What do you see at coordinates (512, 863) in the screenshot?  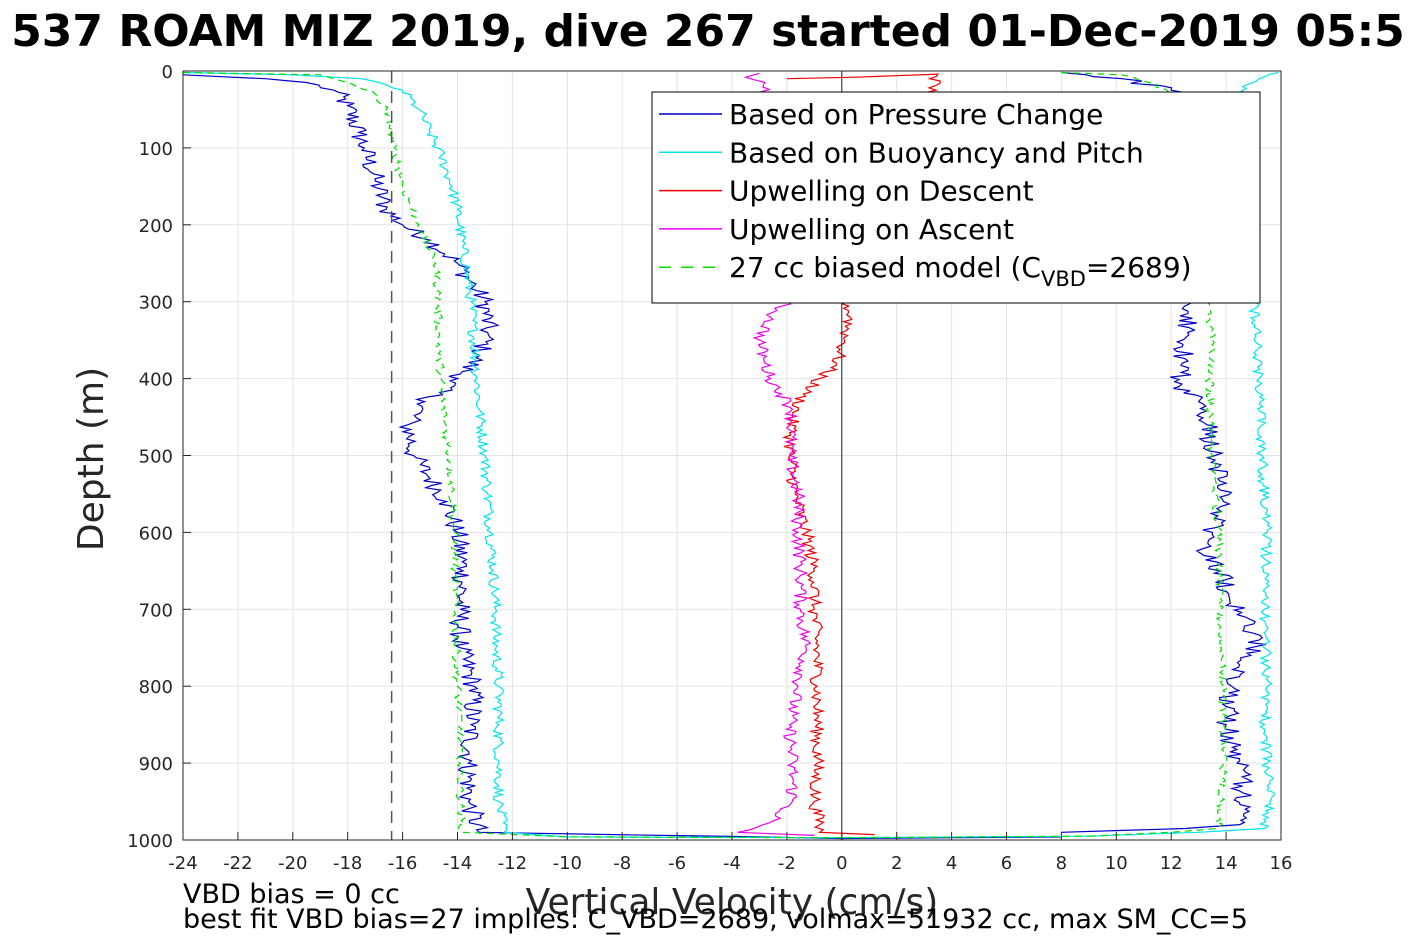 I see `x-tick-label: -12` at bounding box center [512, 863].